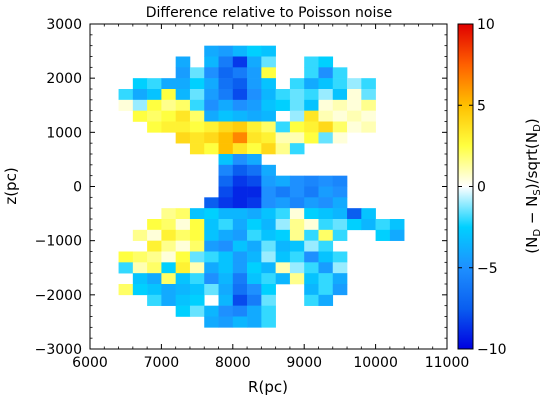 The width and height of the screenshot is (544, 400). I want to click on y-tick-label: −1000, so click(58, 242).